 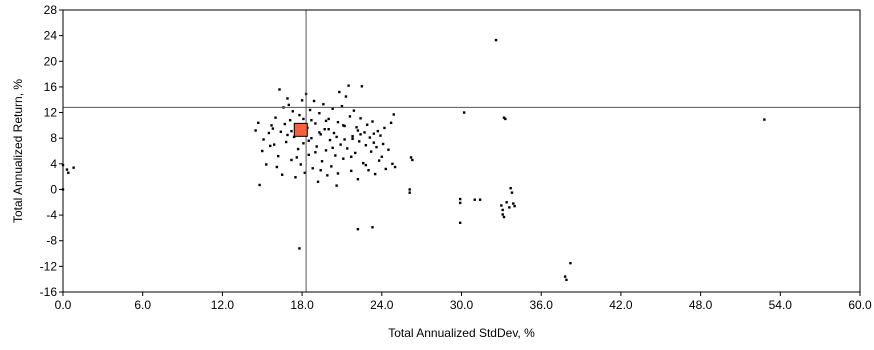 I want to click on y-tick-label: -8, so click(x=51, y=241).